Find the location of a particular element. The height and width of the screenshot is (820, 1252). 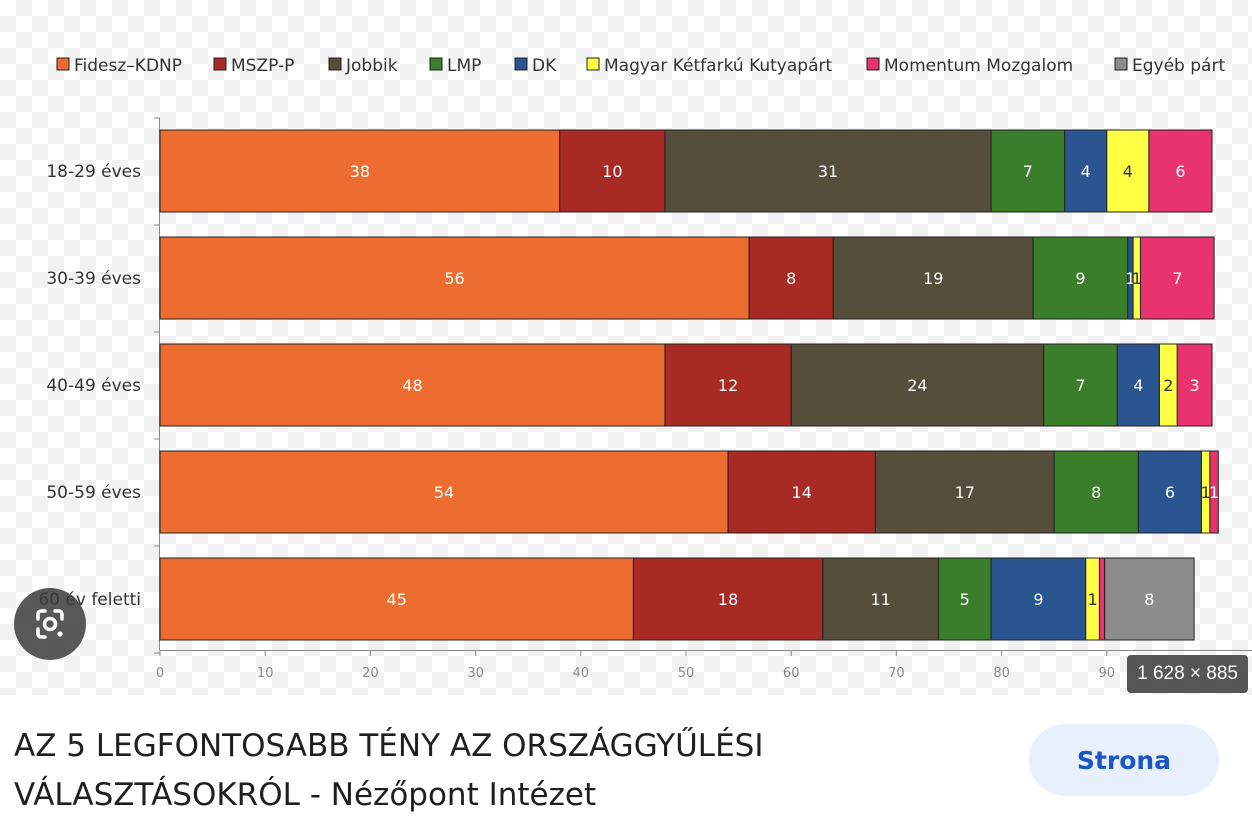

data-label: 18 is located at coordinates (728, 599).